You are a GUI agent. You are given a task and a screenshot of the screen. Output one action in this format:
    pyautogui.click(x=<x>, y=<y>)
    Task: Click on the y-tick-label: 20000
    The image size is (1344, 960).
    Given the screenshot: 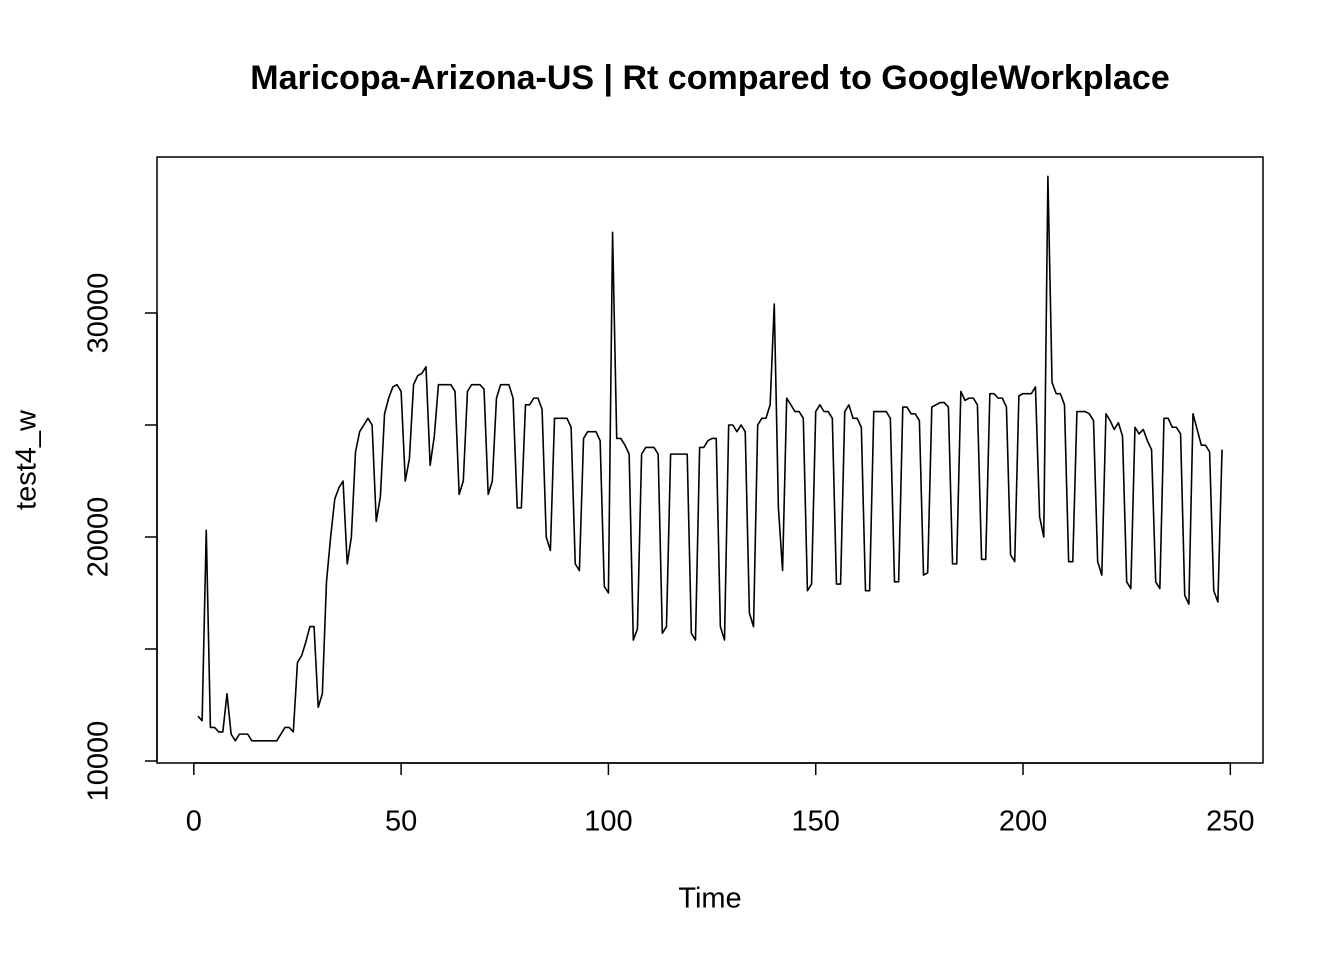 What is the action you would take?
    pyautogui.click(x=99, y=537)
    